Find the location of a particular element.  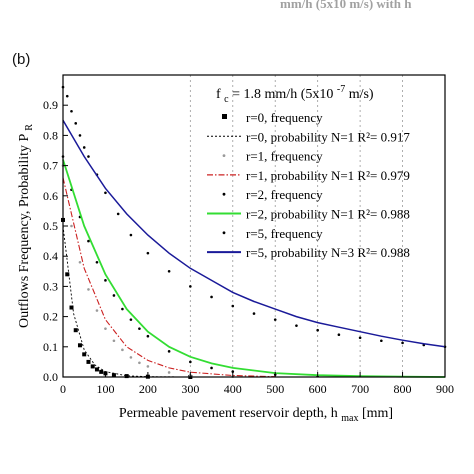

x-tick-label-4: 400 is located at coordinates (233, 389).